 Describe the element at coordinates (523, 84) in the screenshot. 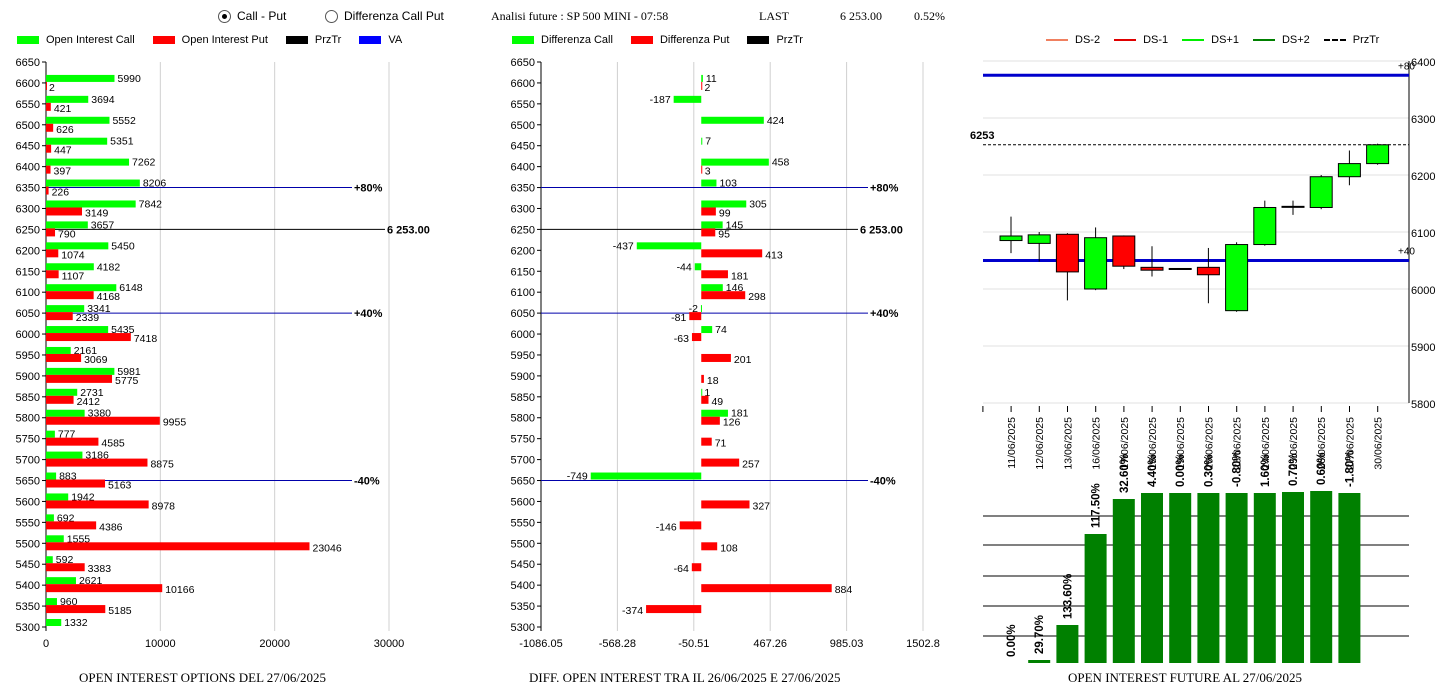

I see `strike-label: 6600` at that location.